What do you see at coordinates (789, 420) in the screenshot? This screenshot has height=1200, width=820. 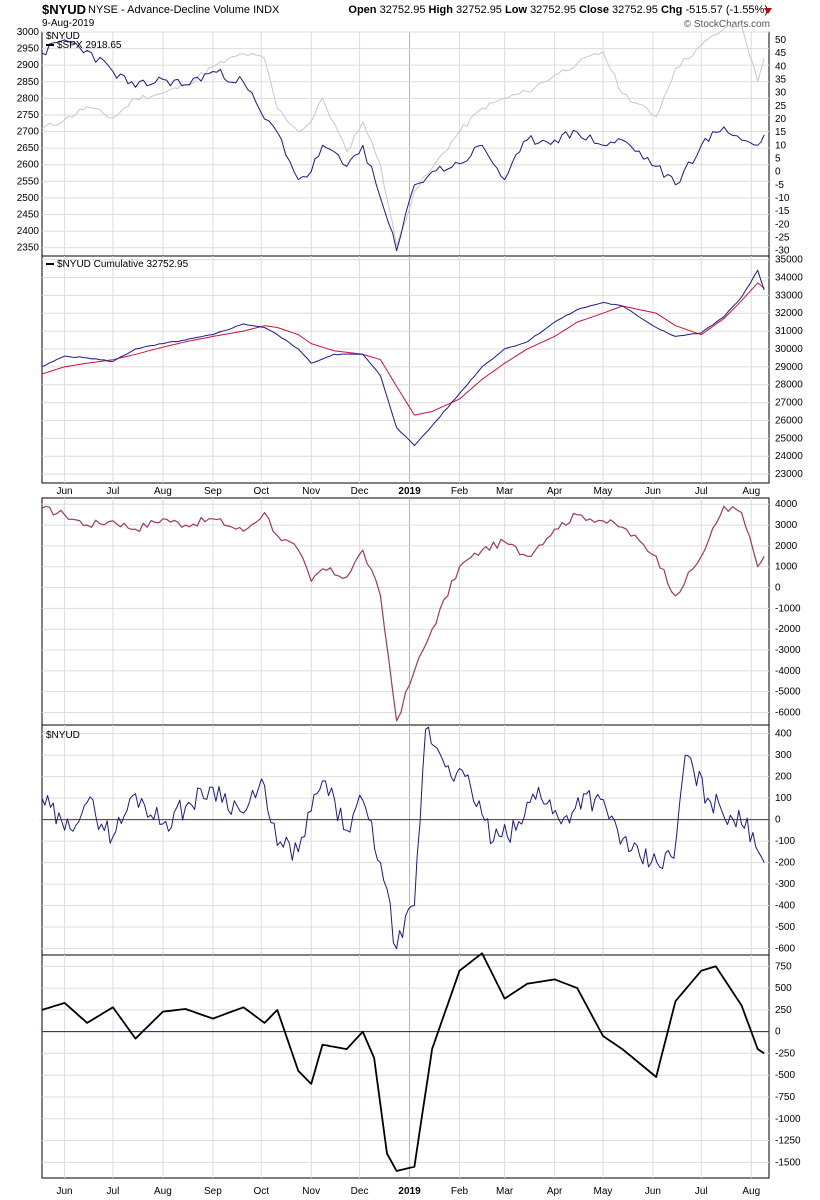 I see `p2-tick-26000: 26000` at bounding box center [789, 420].